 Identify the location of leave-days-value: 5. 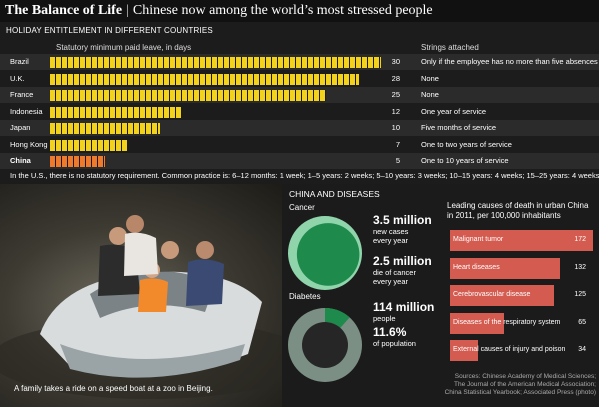
(397, 160).